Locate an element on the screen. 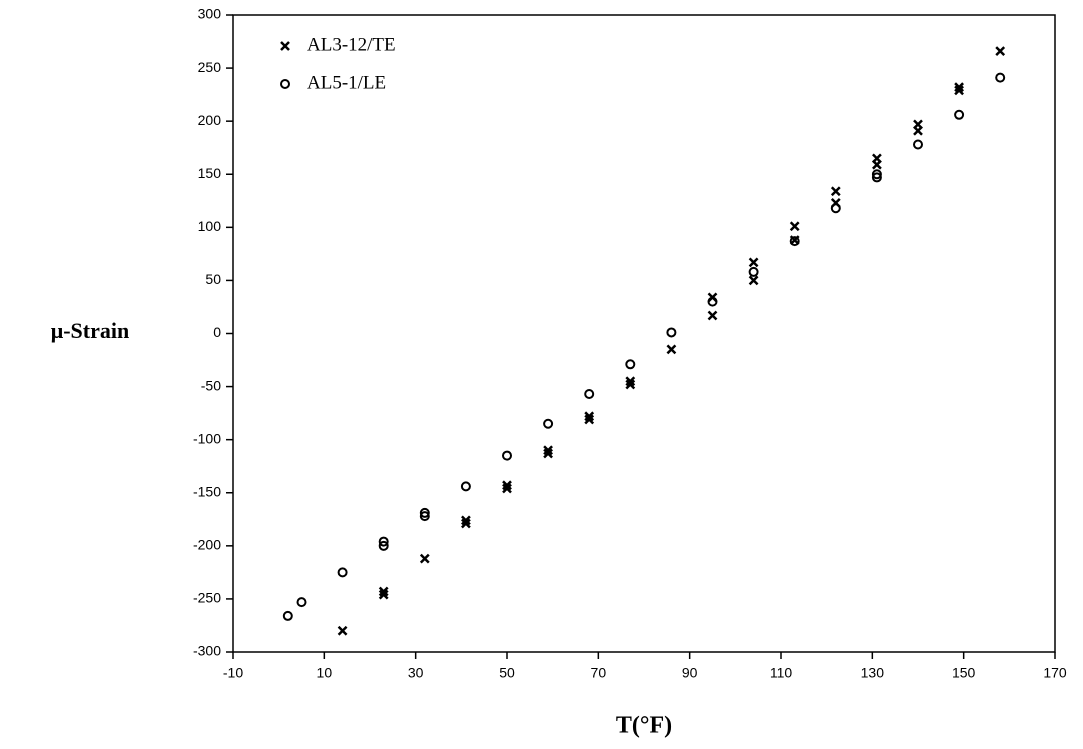 The width and height of the screenshot is (1083, 749). y-tick-label: 200 is located at coordinates (210, 120).